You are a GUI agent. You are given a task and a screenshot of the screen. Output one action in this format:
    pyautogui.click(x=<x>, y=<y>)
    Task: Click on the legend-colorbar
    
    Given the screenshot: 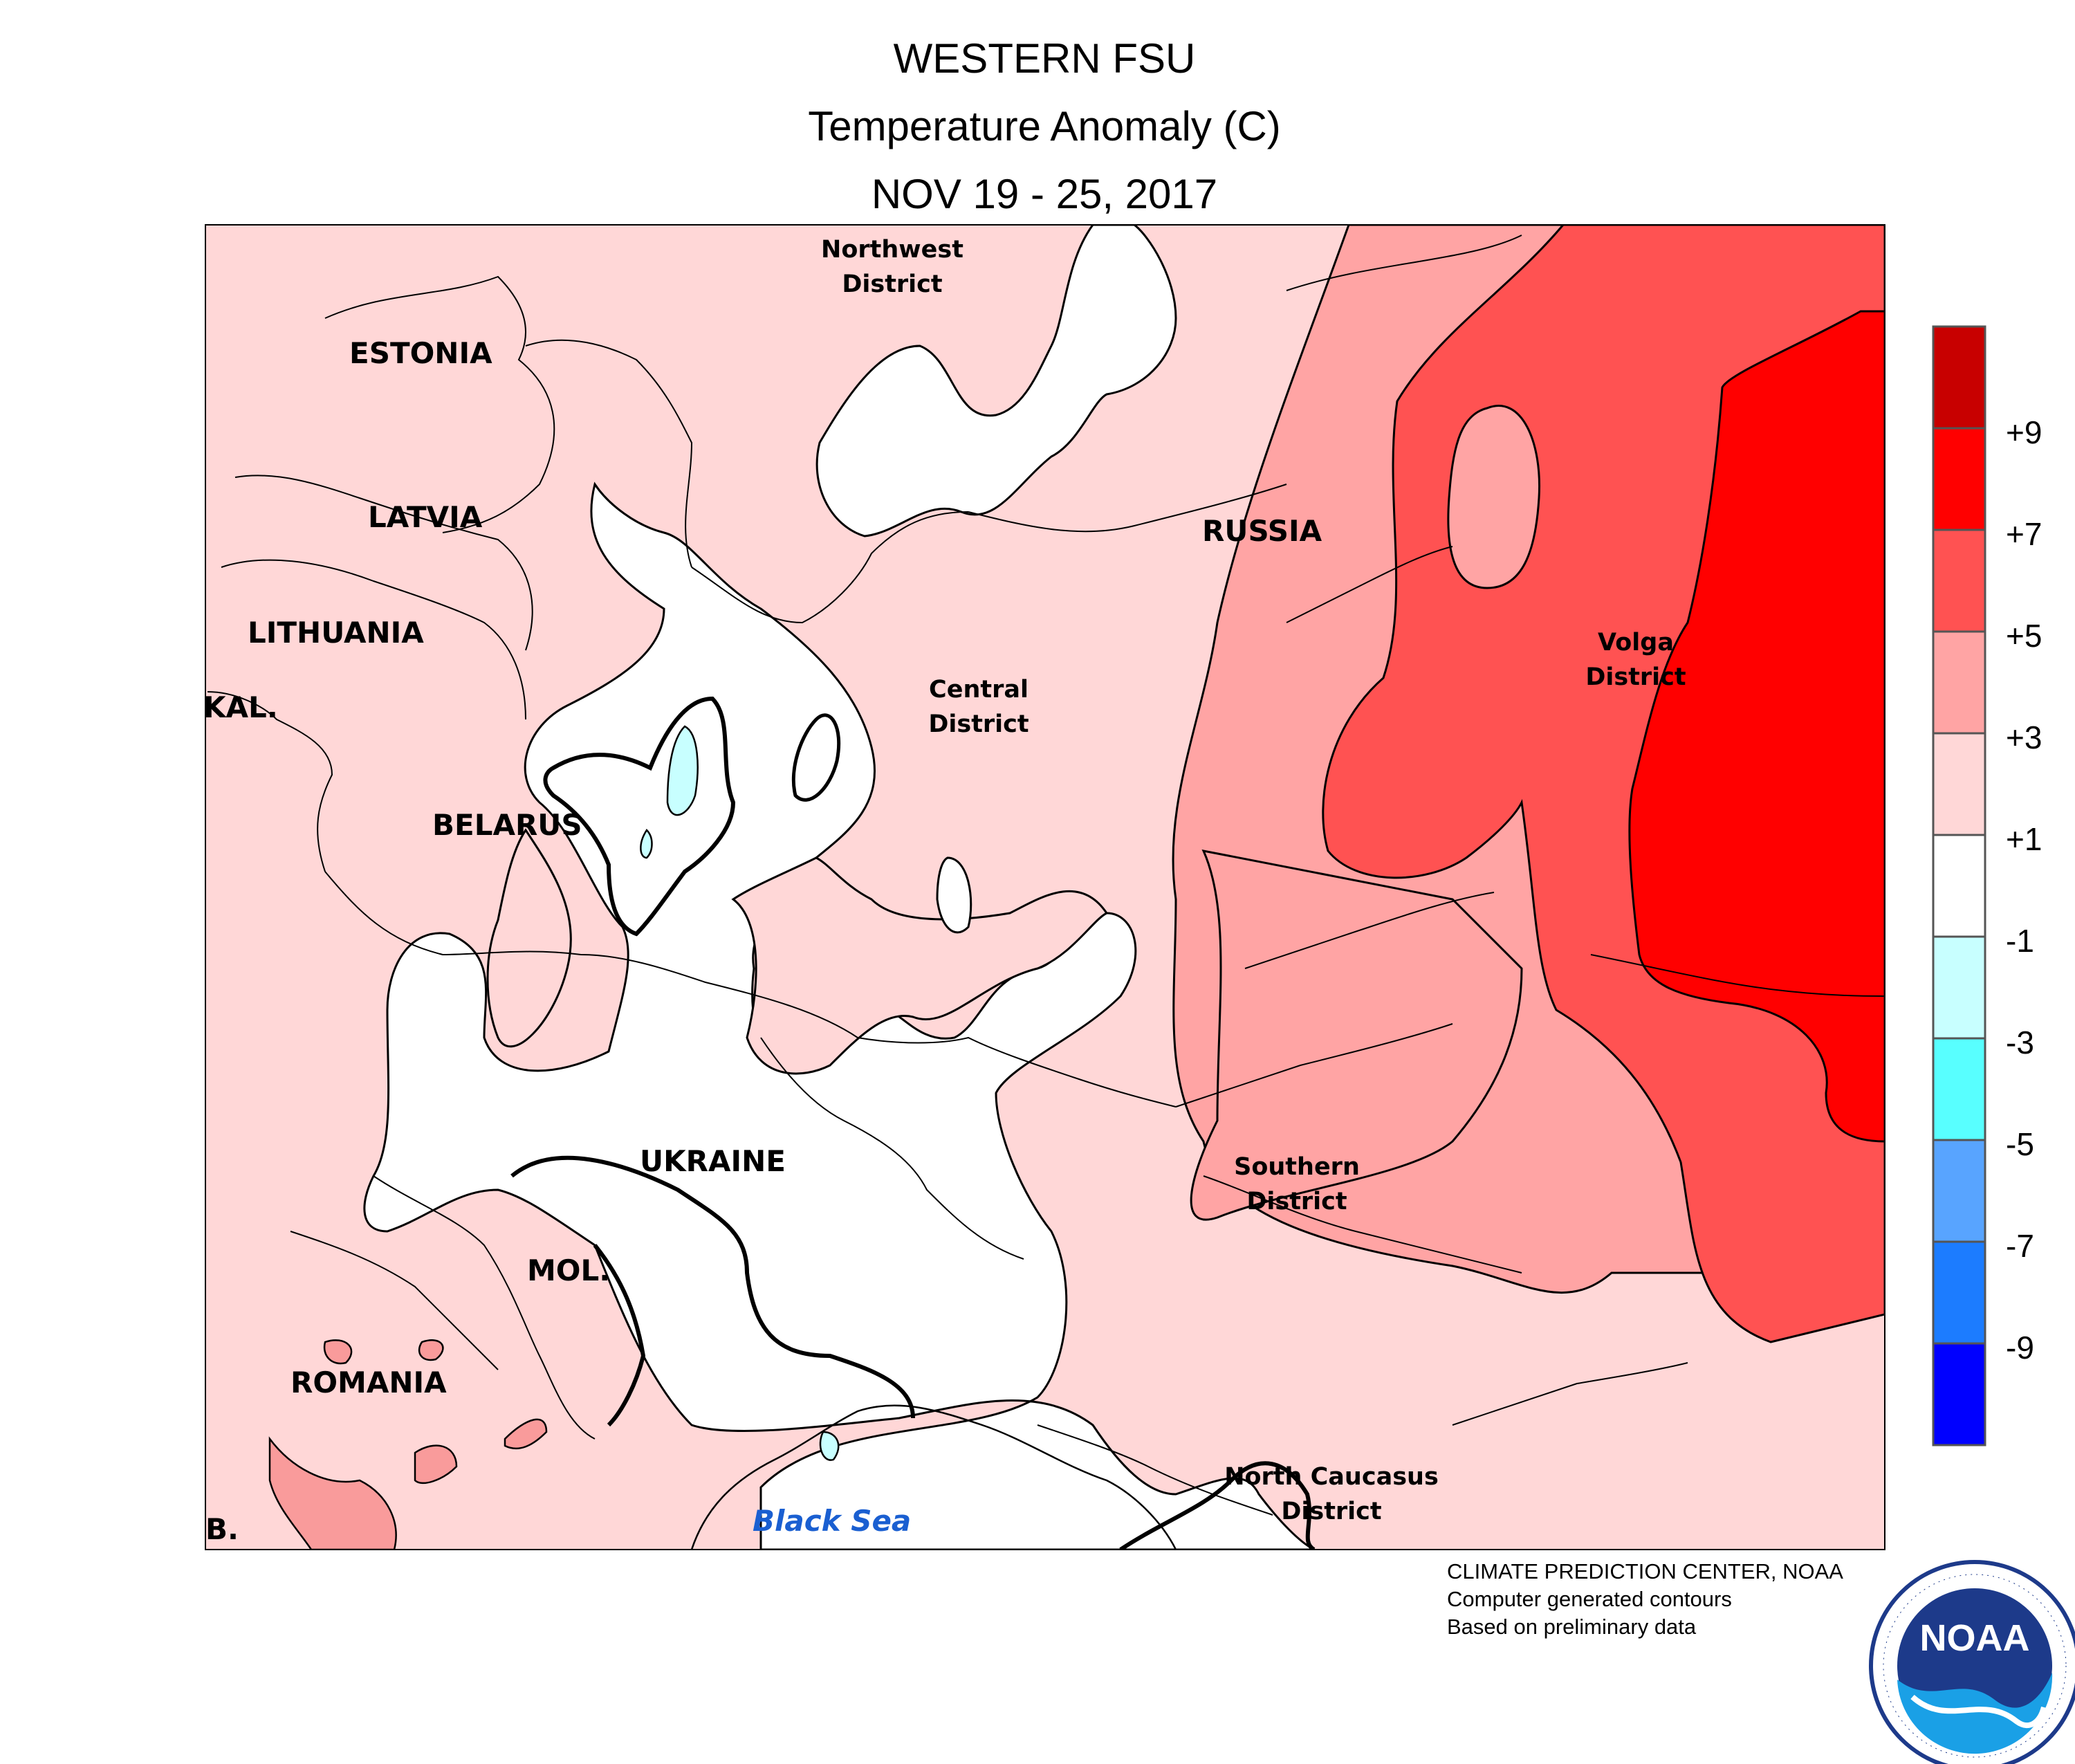 What is the action you would take?
    pyautogui.click(x=1959, y=885)
    